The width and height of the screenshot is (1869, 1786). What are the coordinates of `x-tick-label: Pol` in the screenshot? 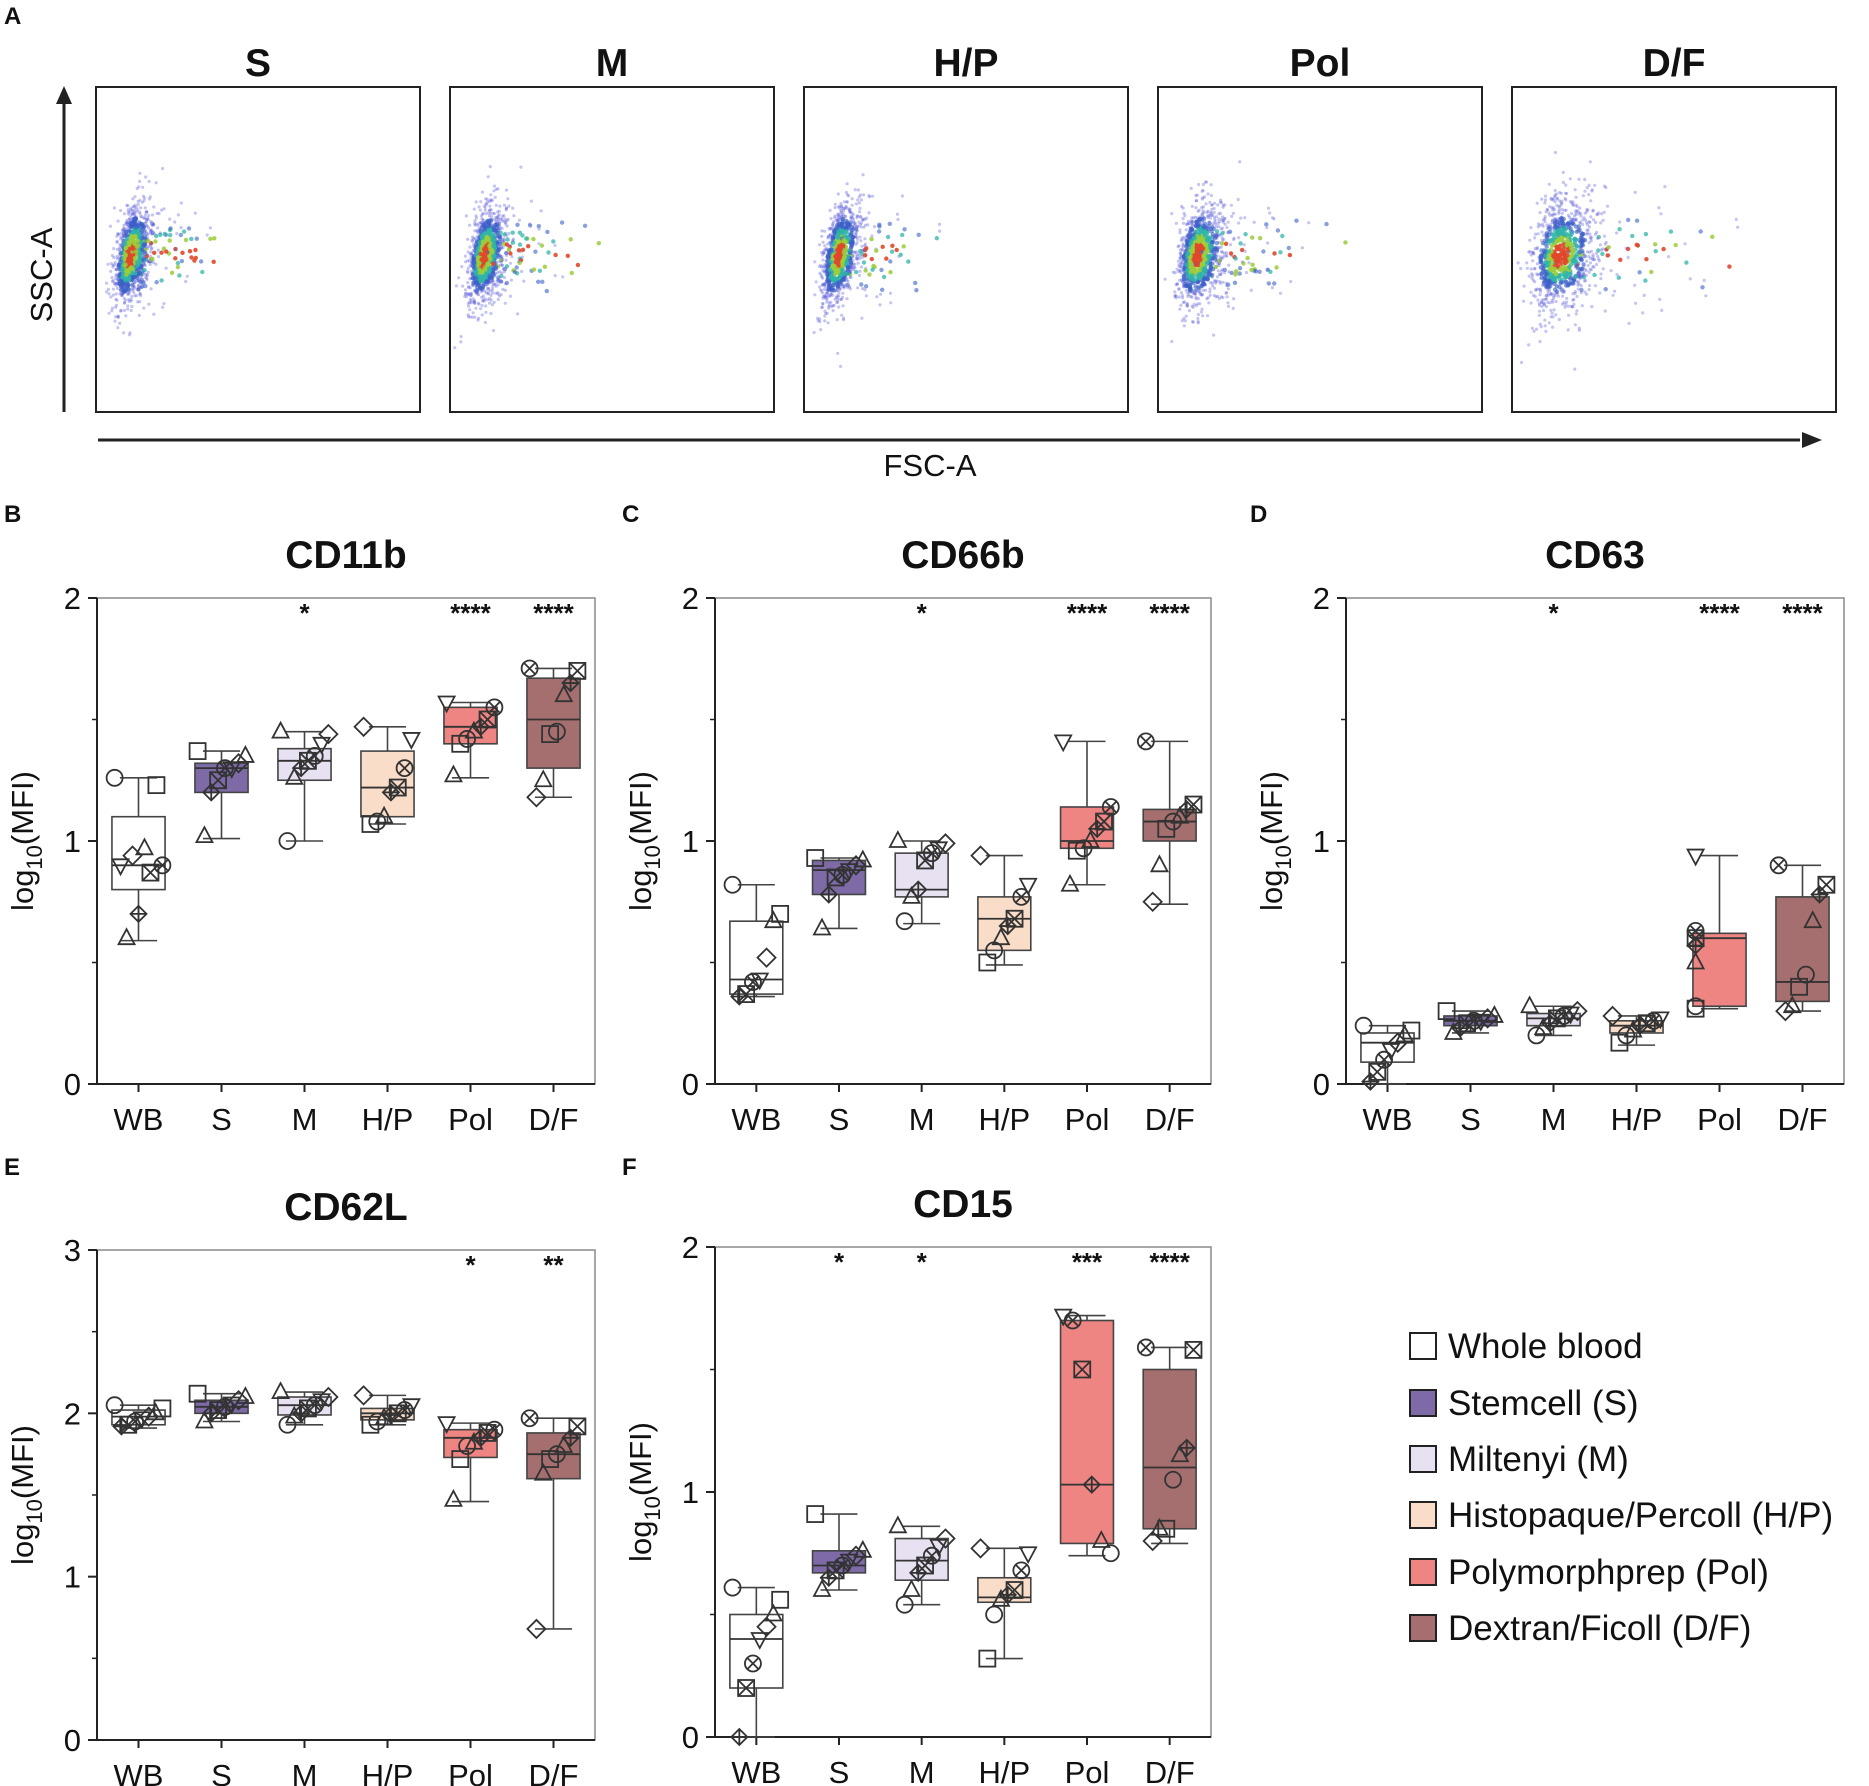 It's located at (1719, 1119).